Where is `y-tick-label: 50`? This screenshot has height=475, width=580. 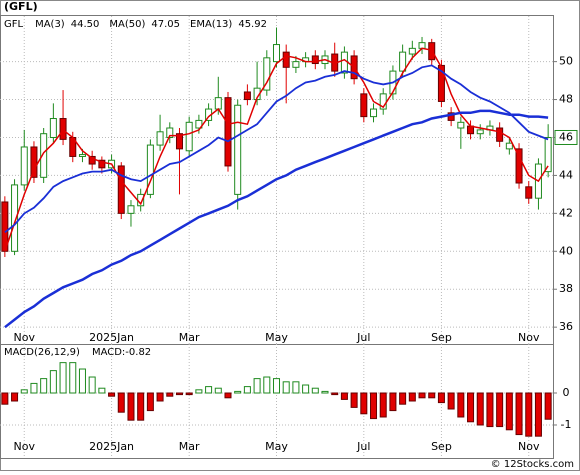
y-tick-label: 50 is located at coordinates (566, 61).